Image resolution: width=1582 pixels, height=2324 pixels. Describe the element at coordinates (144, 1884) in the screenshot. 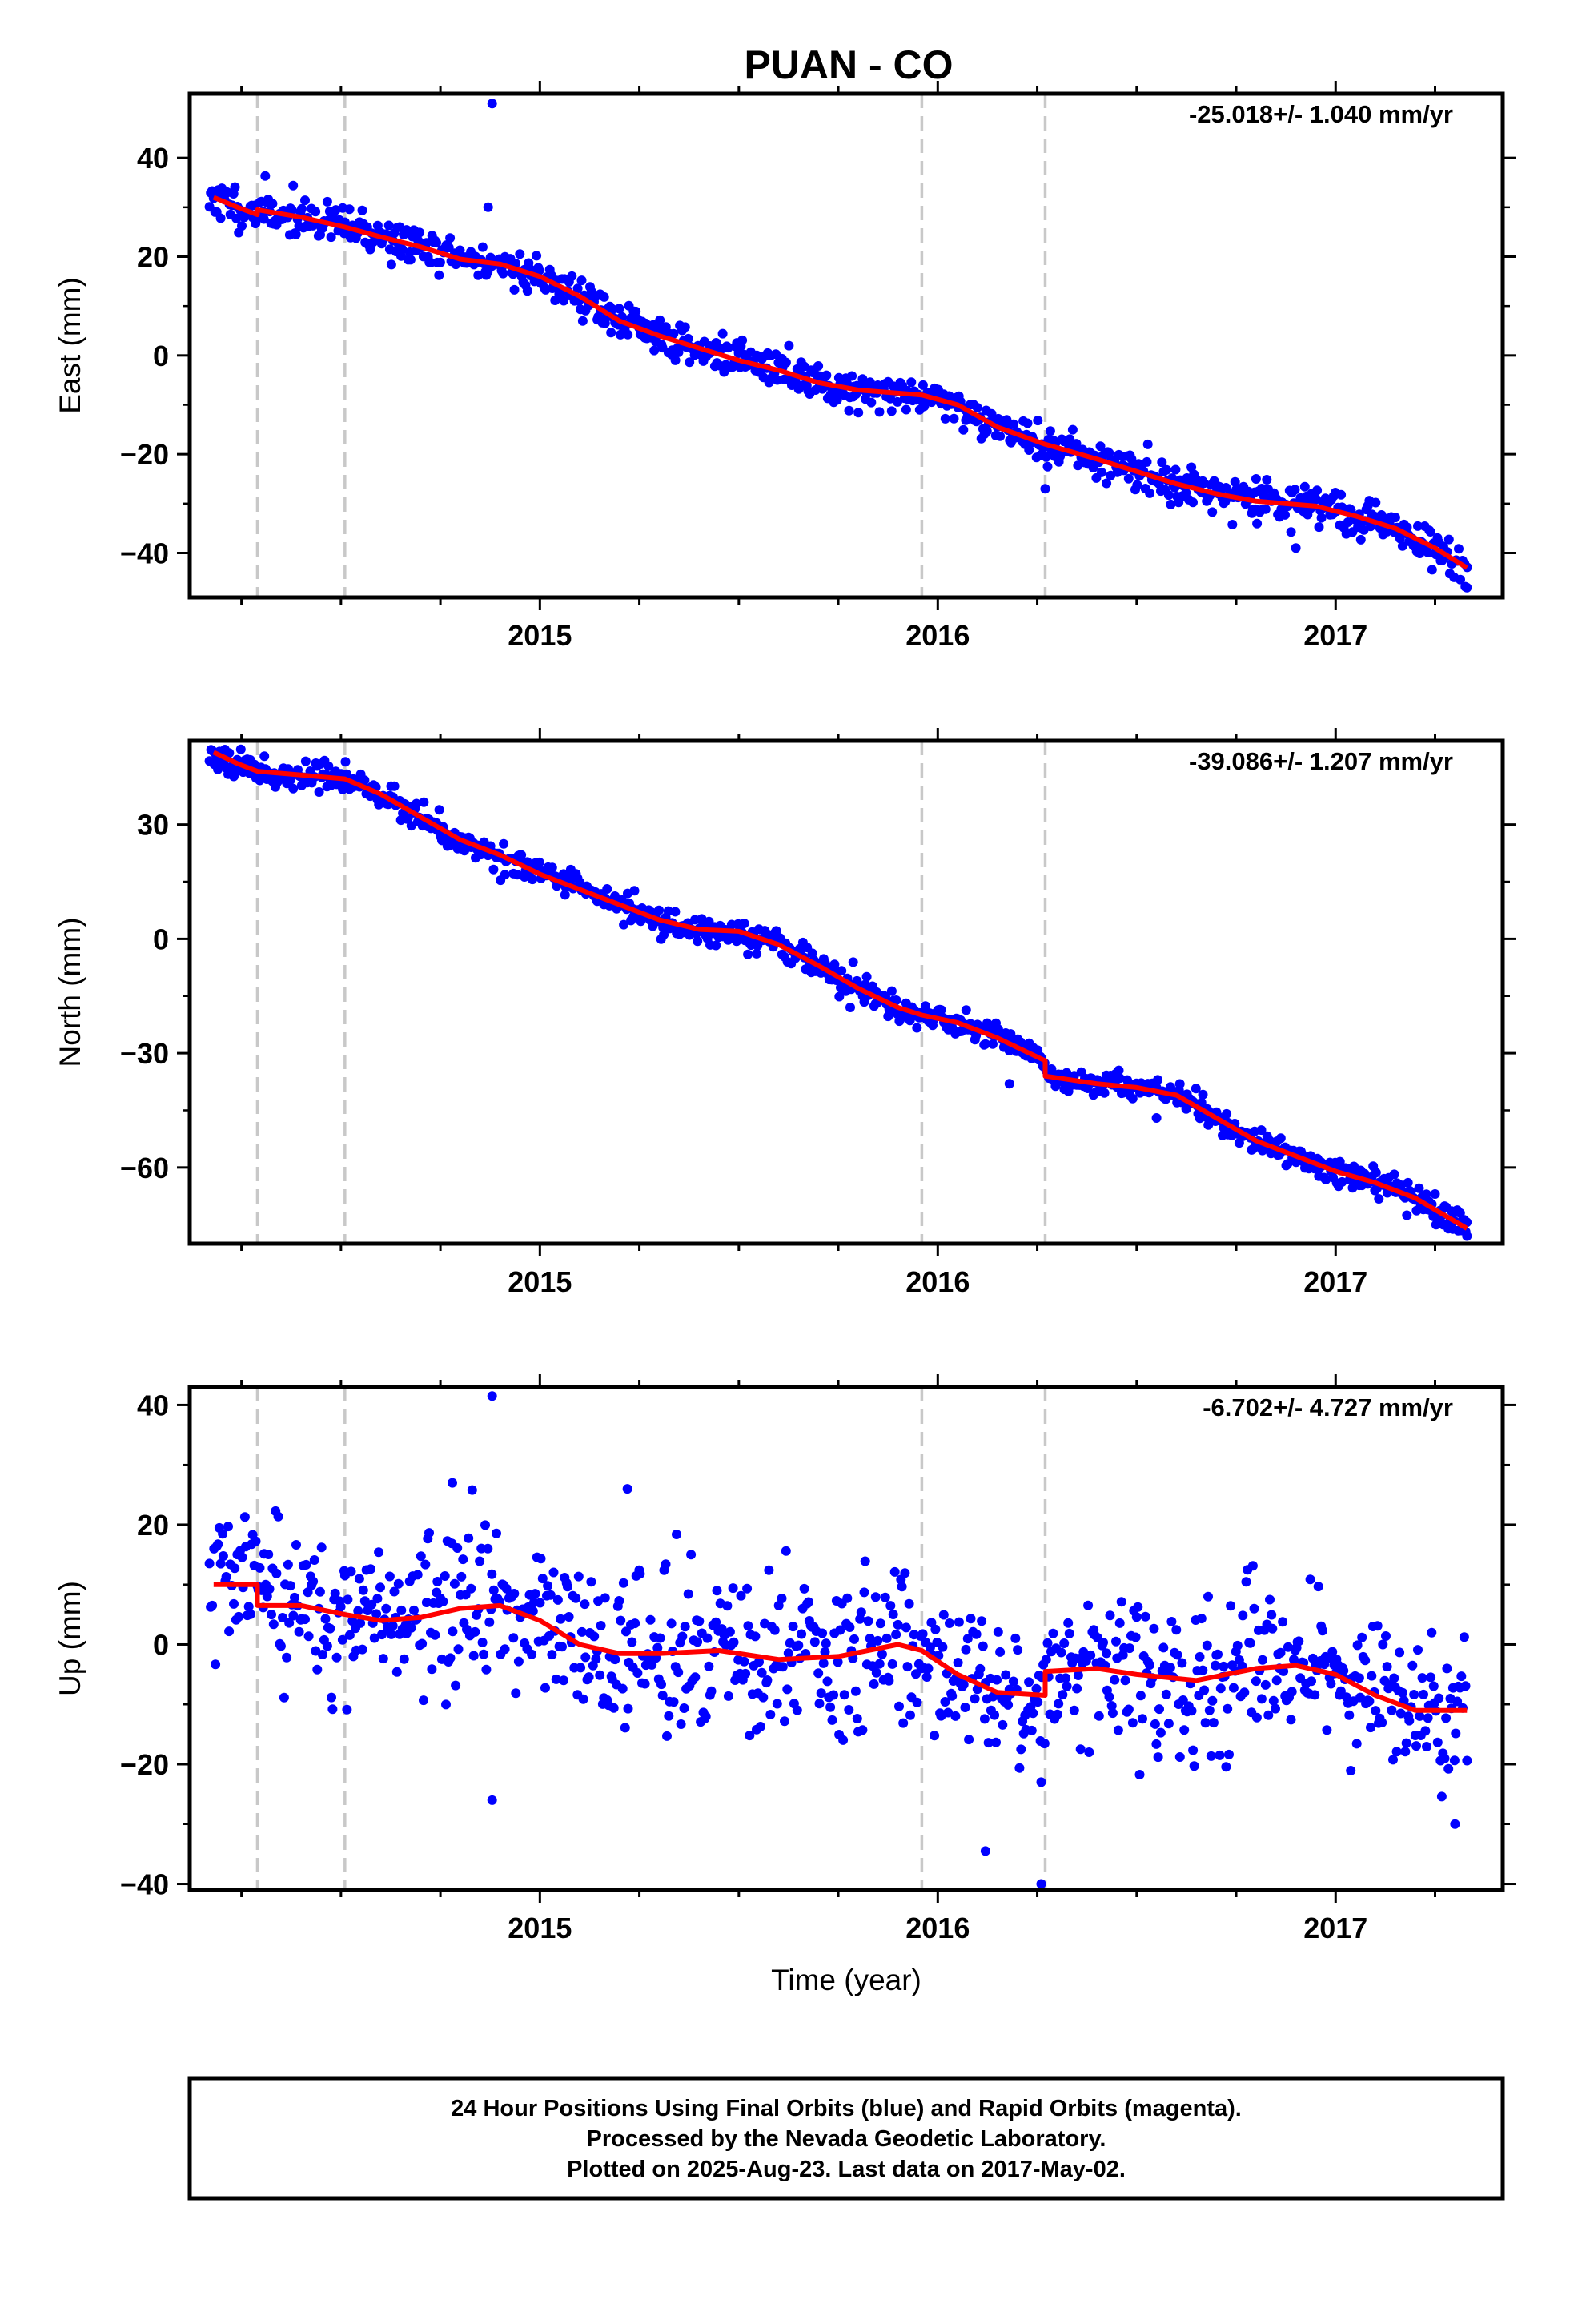

I see `up-ytick-label: −40` at that location.